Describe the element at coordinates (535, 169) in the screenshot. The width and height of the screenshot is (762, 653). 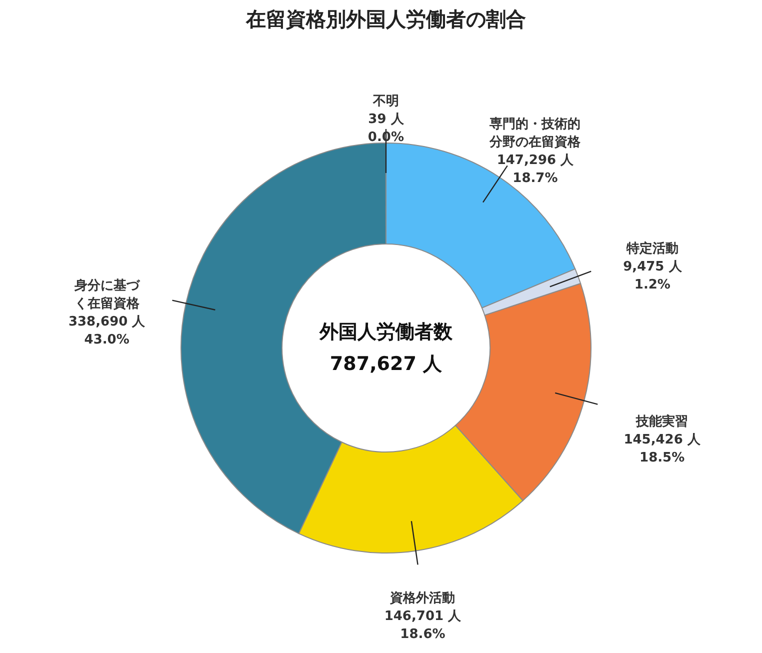
I see `data-label: 147,296 人 18.7%` at that location.